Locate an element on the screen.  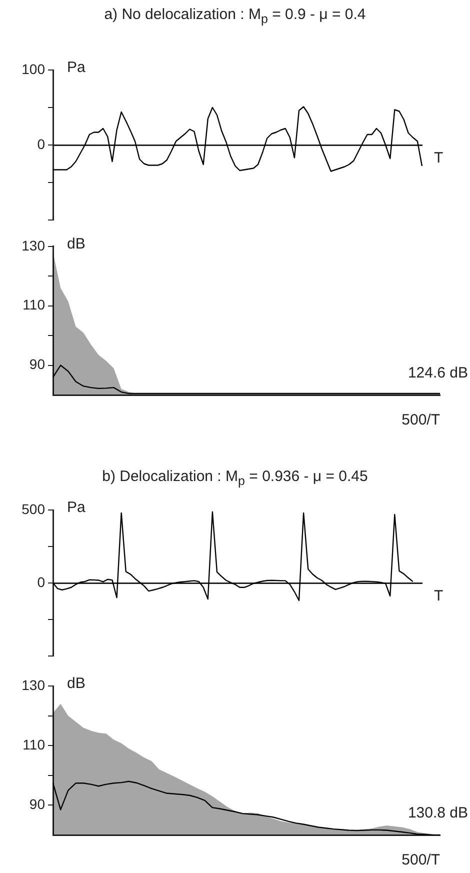
y-tick-label: 100 is located at coordinates (34, 68).